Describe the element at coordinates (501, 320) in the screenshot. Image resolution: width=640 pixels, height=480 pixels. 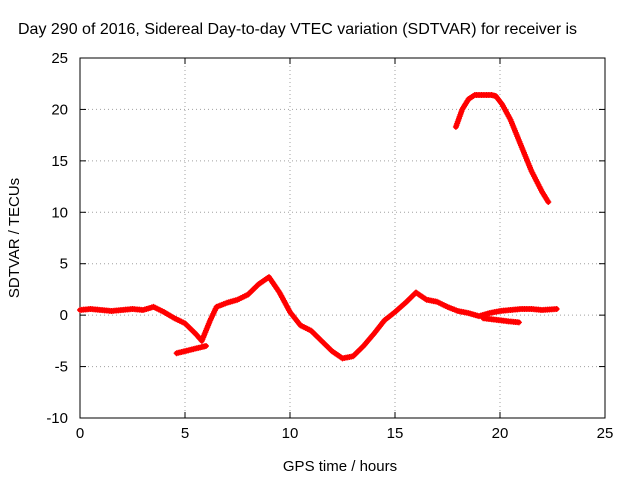
I see `series-lower-segment-19-21h` at that location.